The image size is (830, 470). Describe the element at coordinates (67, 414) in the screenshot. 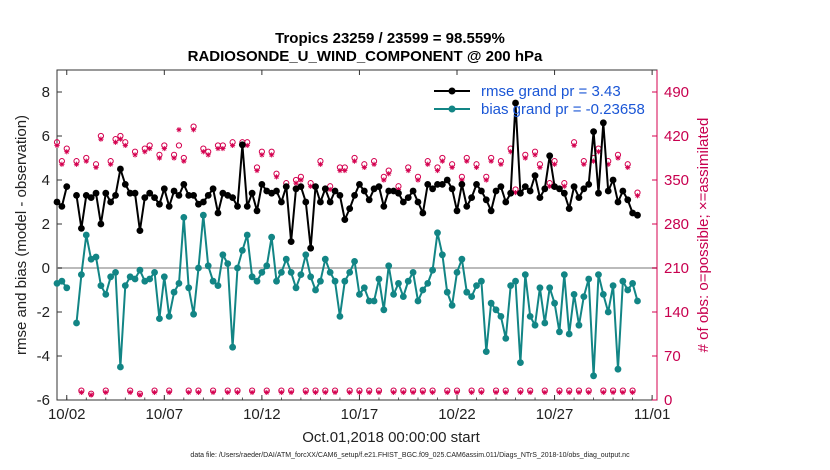

I see `x-tick-label: 10/02` at that location.